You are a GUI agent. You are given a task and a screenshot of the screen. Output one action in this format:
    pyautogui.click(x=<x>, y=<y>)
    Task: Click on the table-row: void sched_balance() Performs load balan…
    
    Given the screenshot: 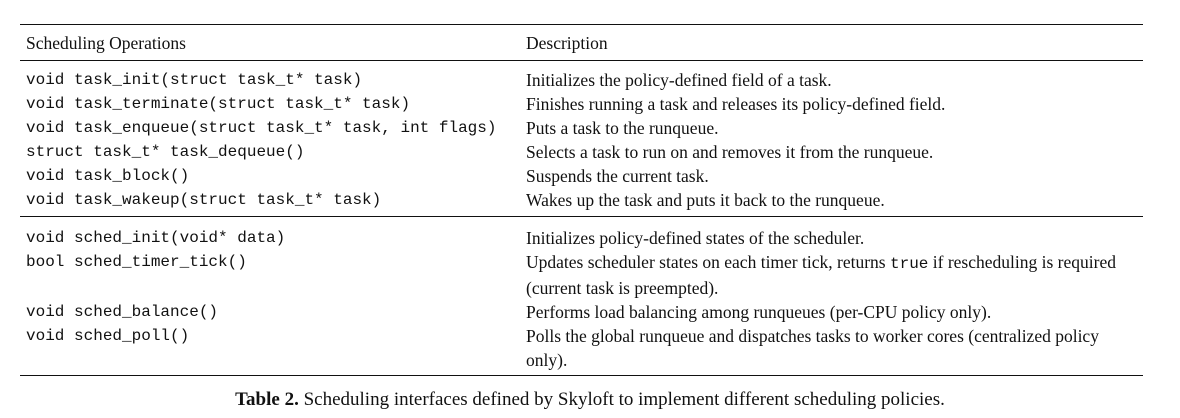 What is the action you would take?
    pyautogui.click(x=581, y=312)
    